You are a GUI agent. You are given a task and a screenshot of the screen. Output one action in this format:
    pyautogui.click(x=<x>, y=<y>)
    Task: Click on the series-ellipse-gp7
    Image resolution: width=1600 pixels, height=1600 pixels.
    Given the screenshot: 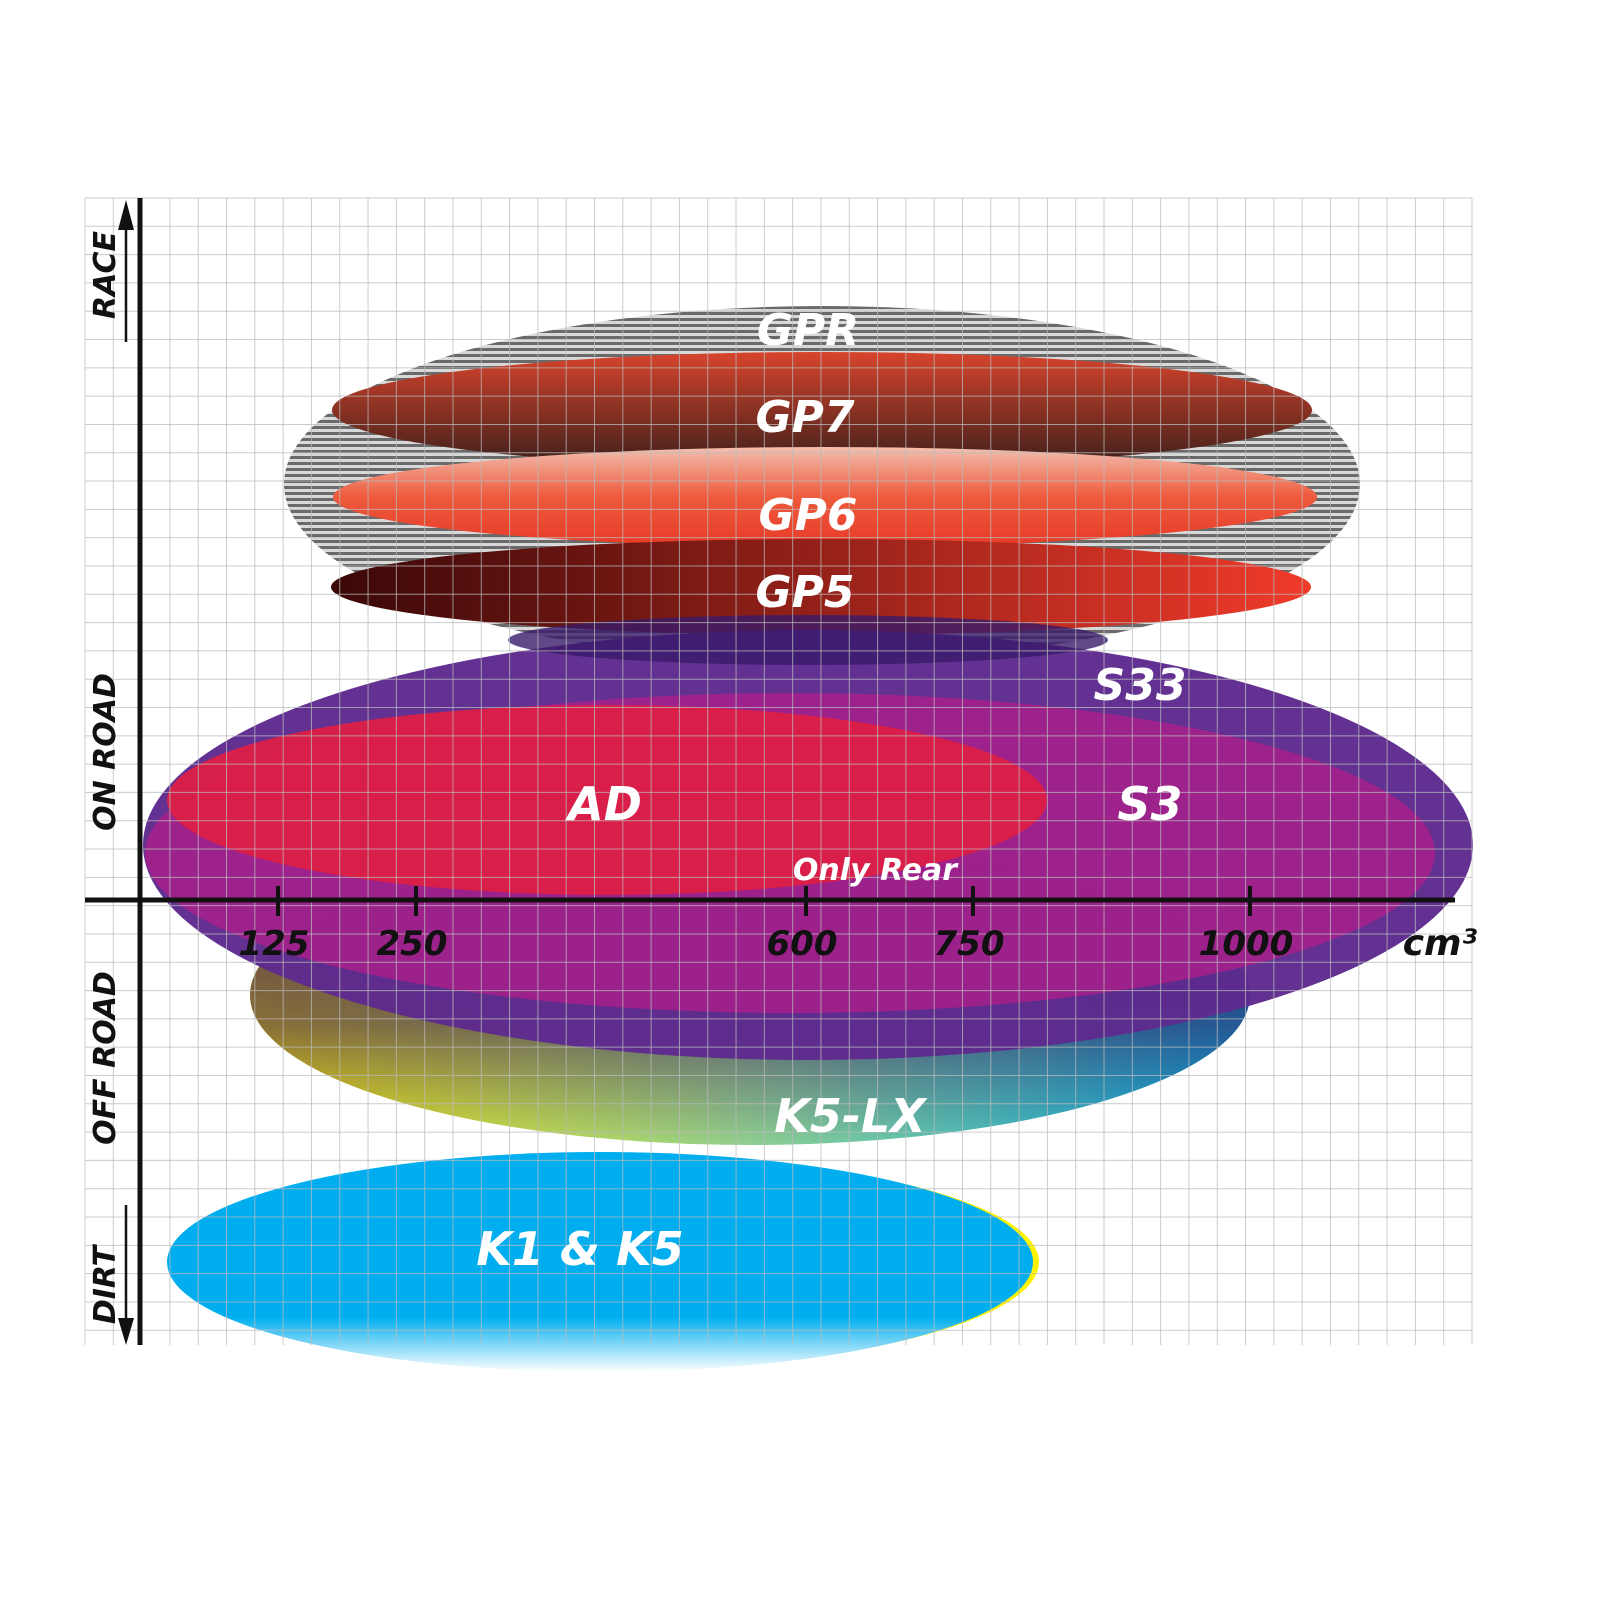 What is the action you would take?
    pyautogui.click(x=822, y=410)
    